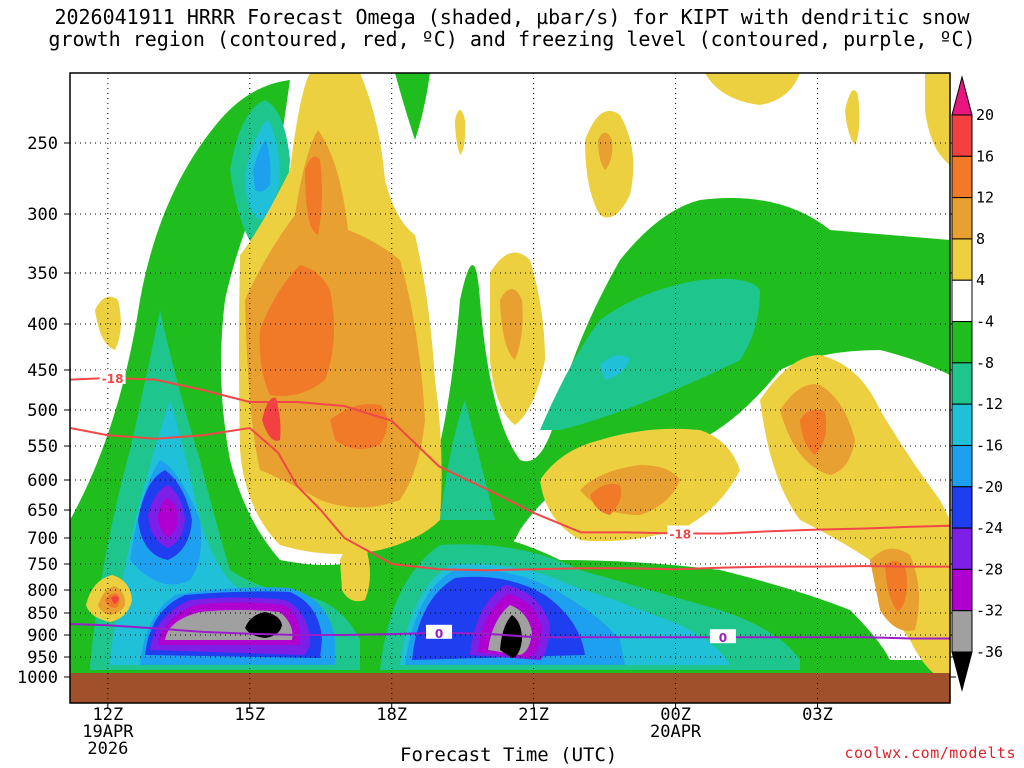 Image resolution: width=1024 pixels, height=768 pixels. I want to click on y-tick-label: 400, so click(42, 325).